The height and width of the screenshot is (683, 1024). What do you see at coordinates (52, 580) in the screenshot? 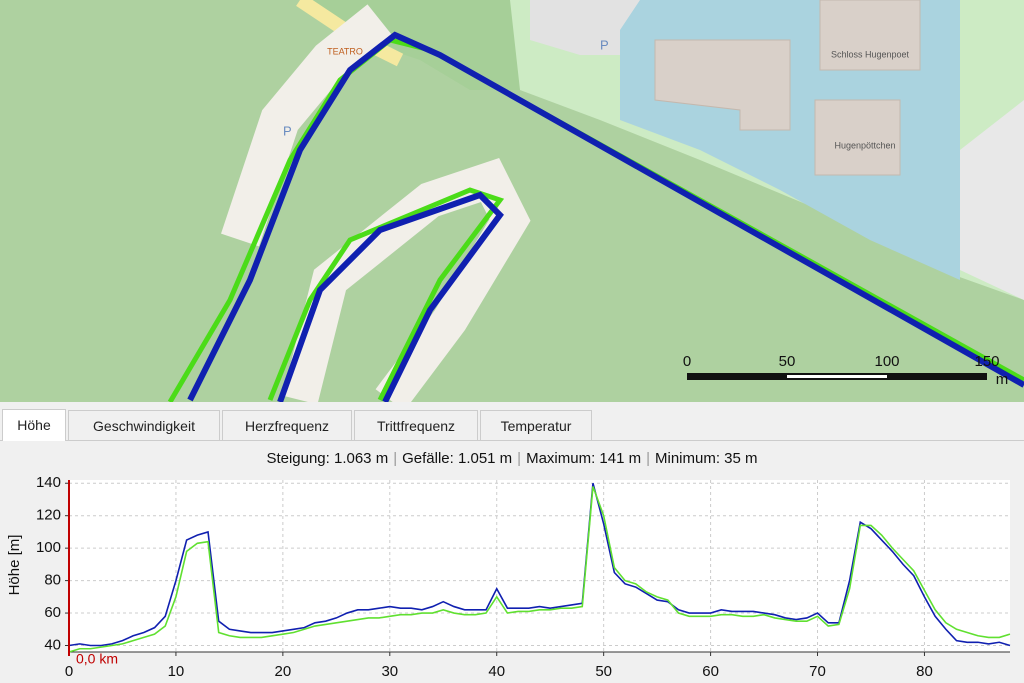
I see `y-tick-label: 80` at bounding box center [52, 580].